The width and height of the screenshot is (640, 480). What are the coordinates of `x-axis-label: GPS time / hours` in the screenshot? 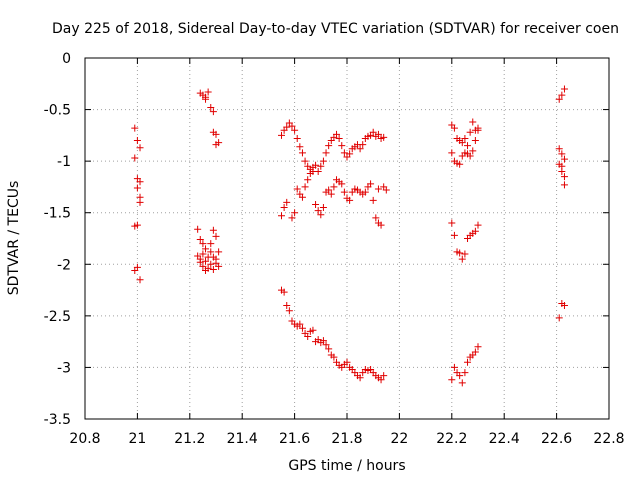 It's located at (346, 466).